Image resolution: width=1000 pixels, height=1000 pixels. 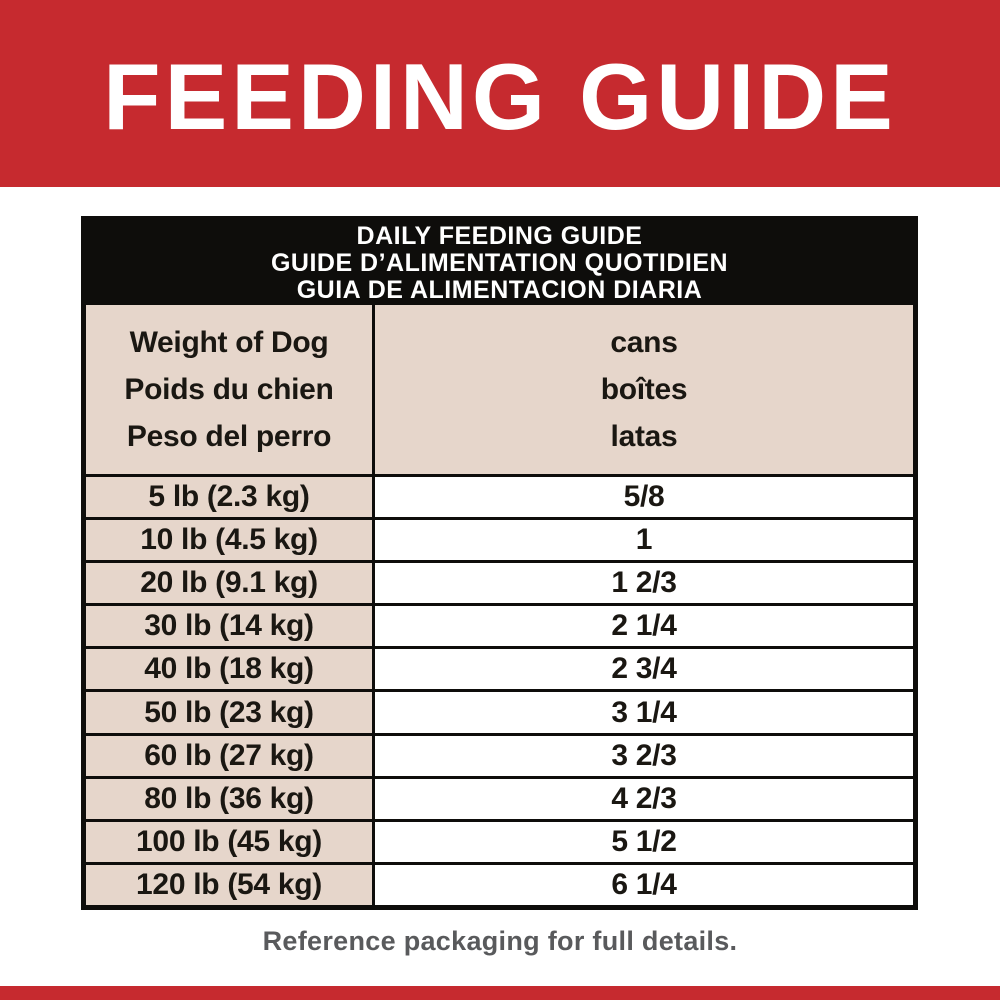 What do you see at coordinates (644, 712) in the screenshot?
I see `cans-cell: 3 1/4` at bounding box center [644, 712].